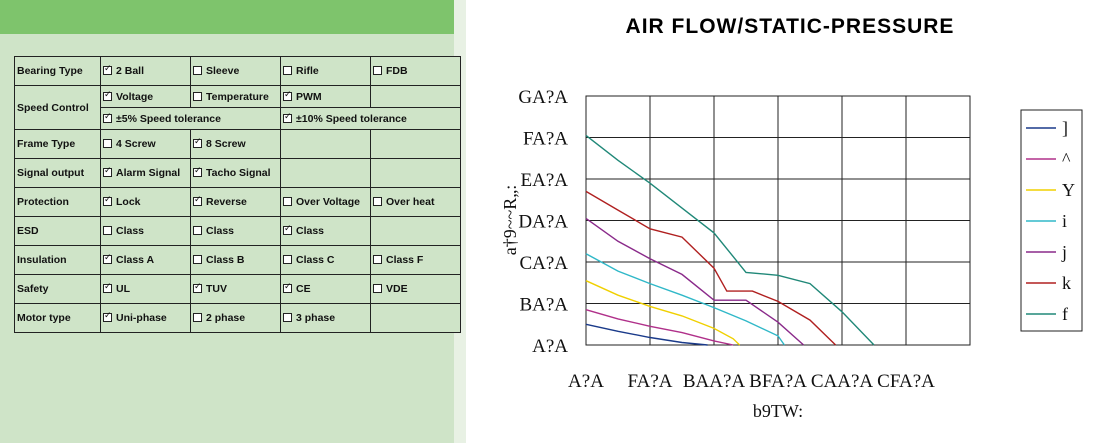 The height and width of the screenshot is (443, 1107). I want to click on legend-label: i, so click(1064, 221).